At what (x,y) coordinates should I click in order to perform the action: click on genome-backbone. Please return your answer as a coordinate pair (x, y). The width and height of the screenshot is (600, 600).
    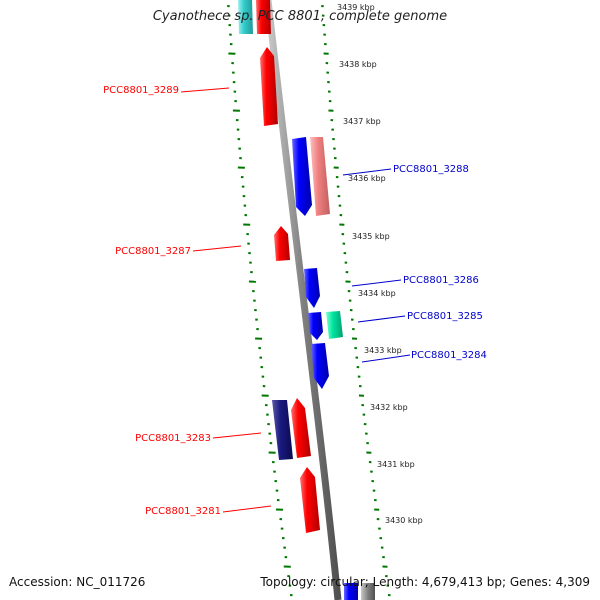
    Looking at the image, I should click on (303, 300).